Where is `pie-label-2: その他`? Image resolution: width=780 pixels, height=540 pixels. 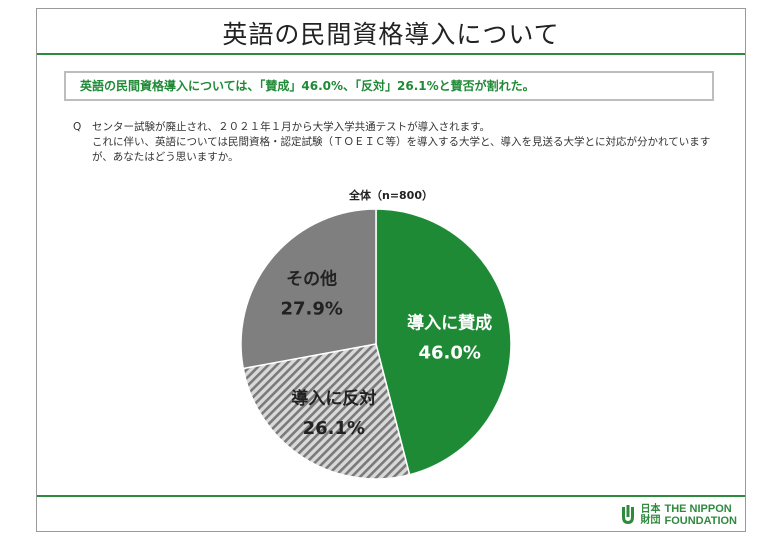
pie-label-2: その他 is located at coordinates (311, 278).